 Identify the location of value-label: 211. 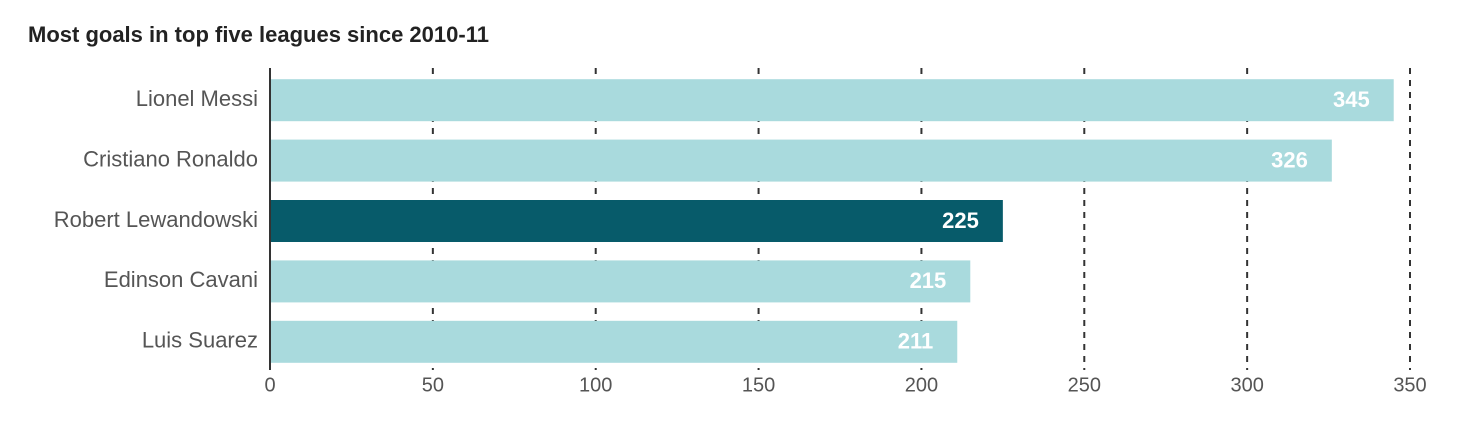
(916, 341).